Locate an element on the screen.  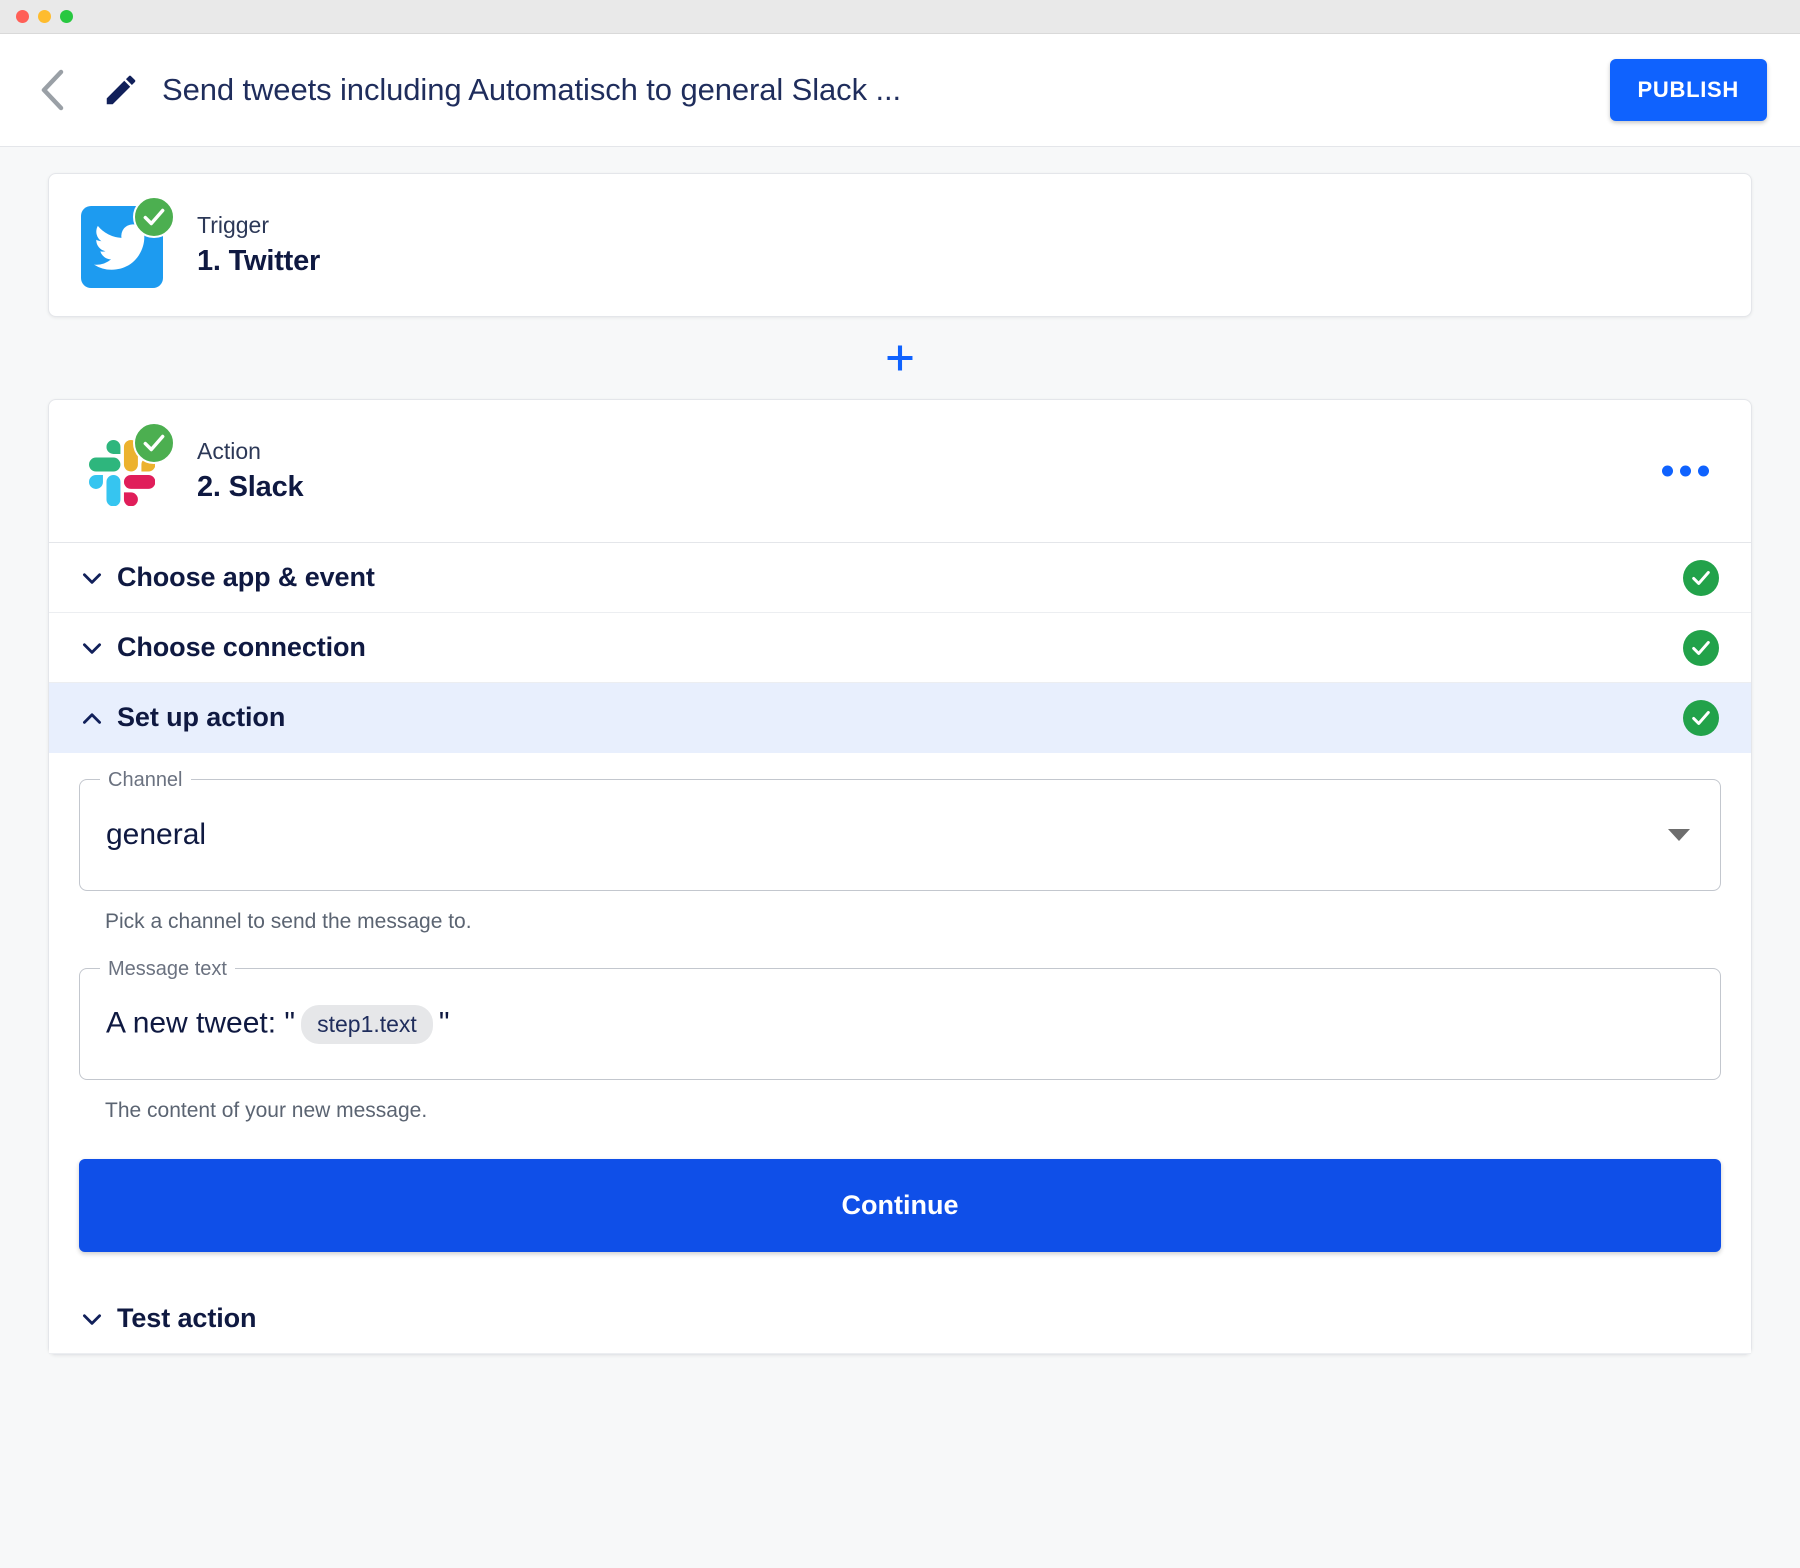
action-status-badge is located at coordinates (154, 443).